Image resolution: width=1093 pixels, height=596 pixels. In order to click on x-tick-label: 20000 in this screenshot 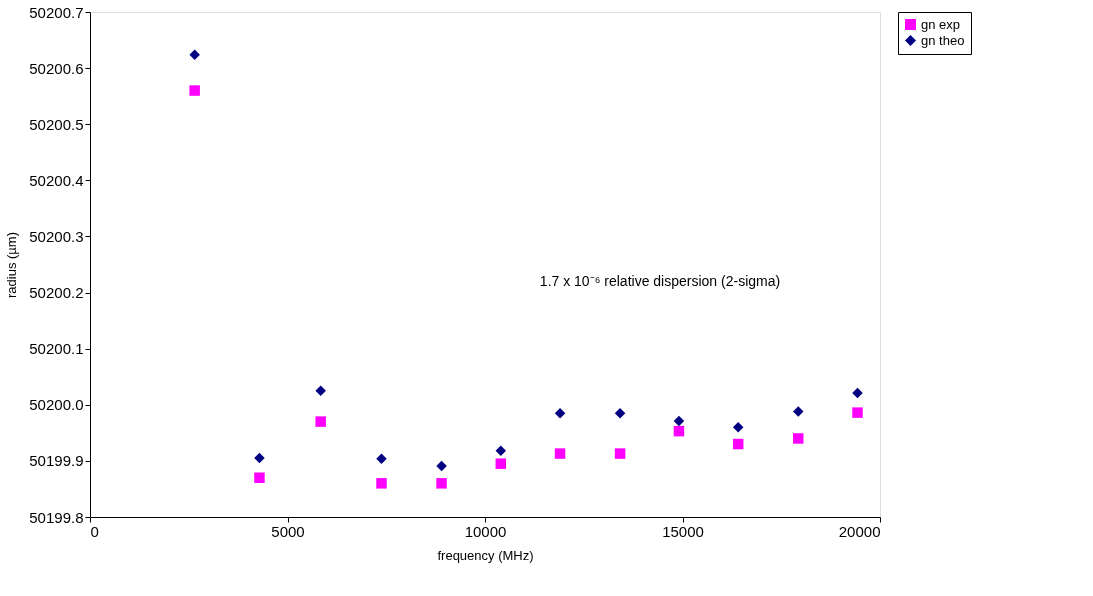, I will do `click(859, 531)`.